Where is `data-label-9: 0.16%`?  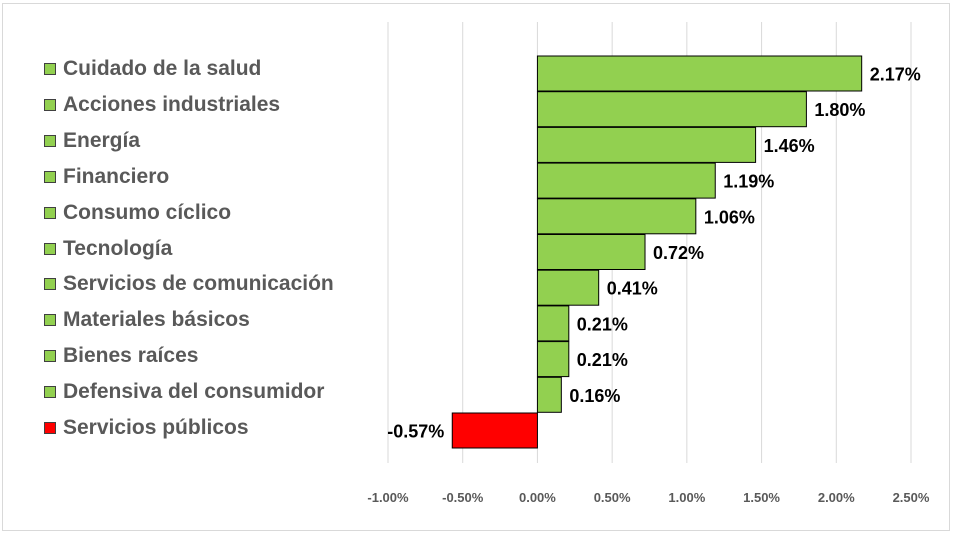
data-label-9: 0.16% is located at coordinates (594, 396).